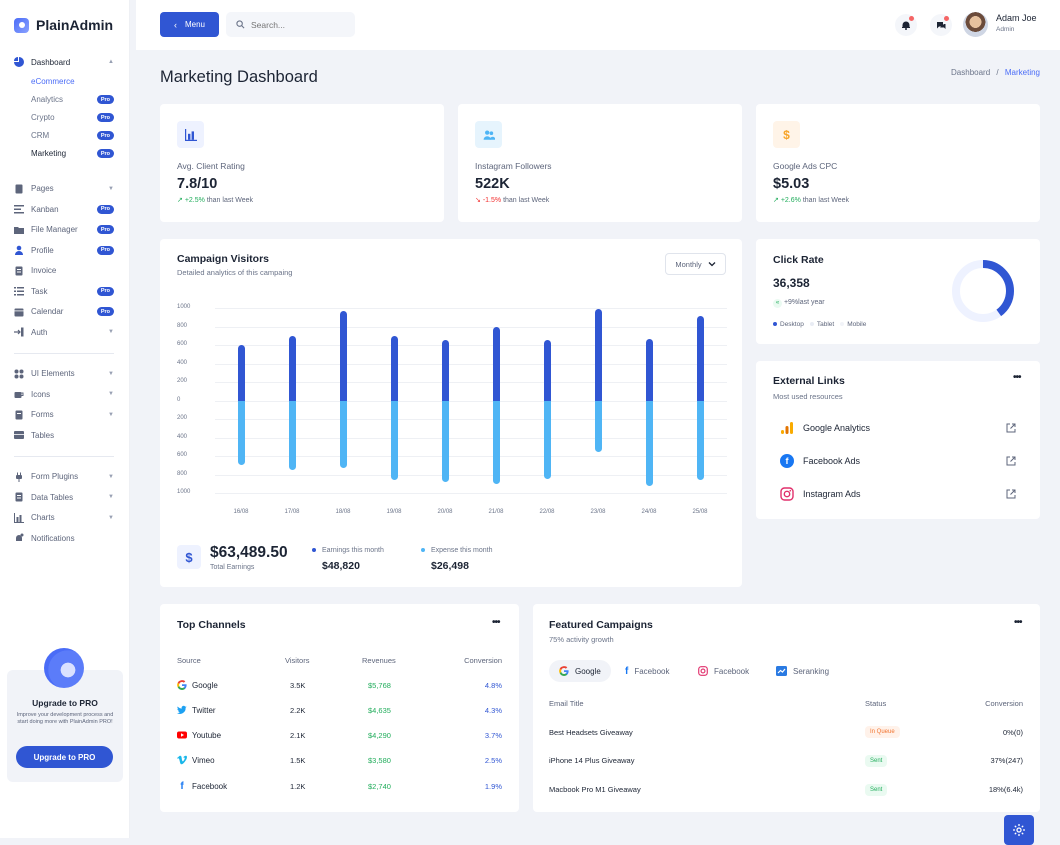 This screenshot has height=845, width=1060. I want to click on user-name: Adam Joe, so click(1016, 18).